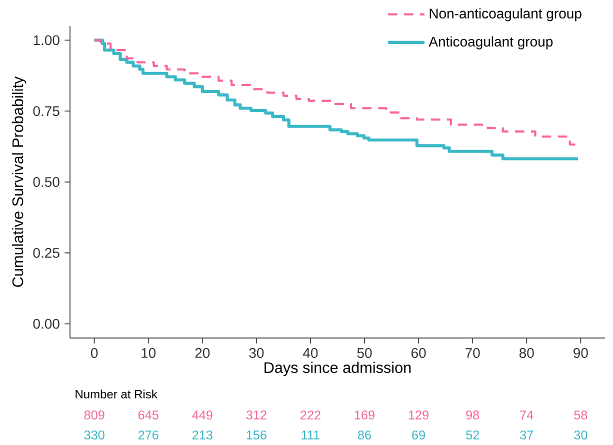  I want to click on text: 213, so click(202, 435).